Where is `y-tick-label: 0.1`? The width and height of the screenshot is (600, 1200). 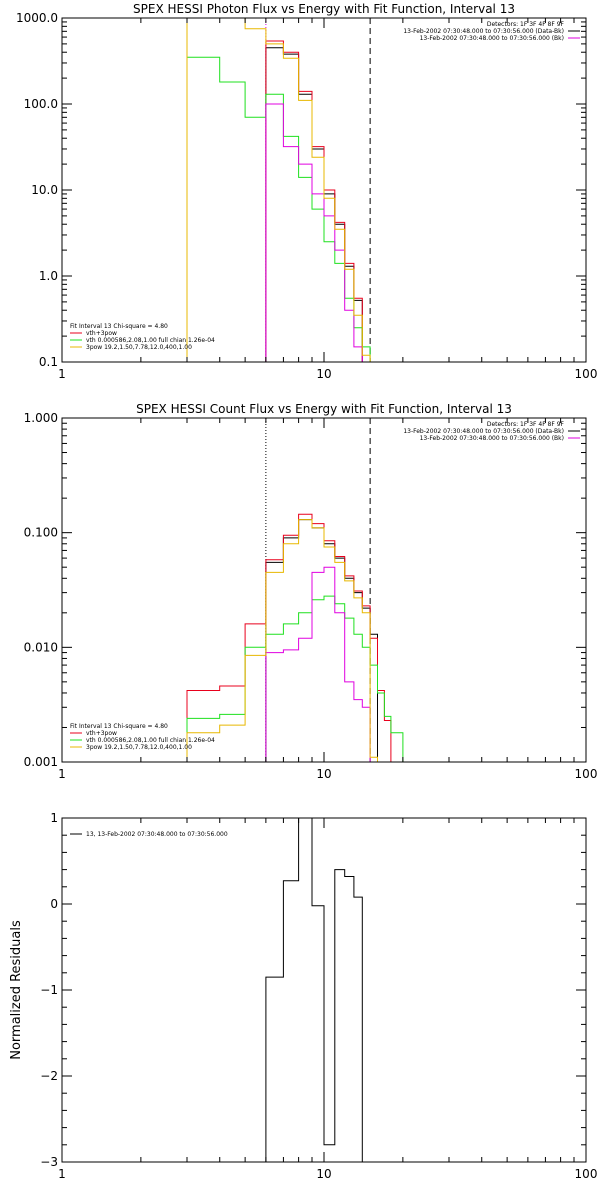 y-tick-label: 0.1 is located at coordinates (48, 362).